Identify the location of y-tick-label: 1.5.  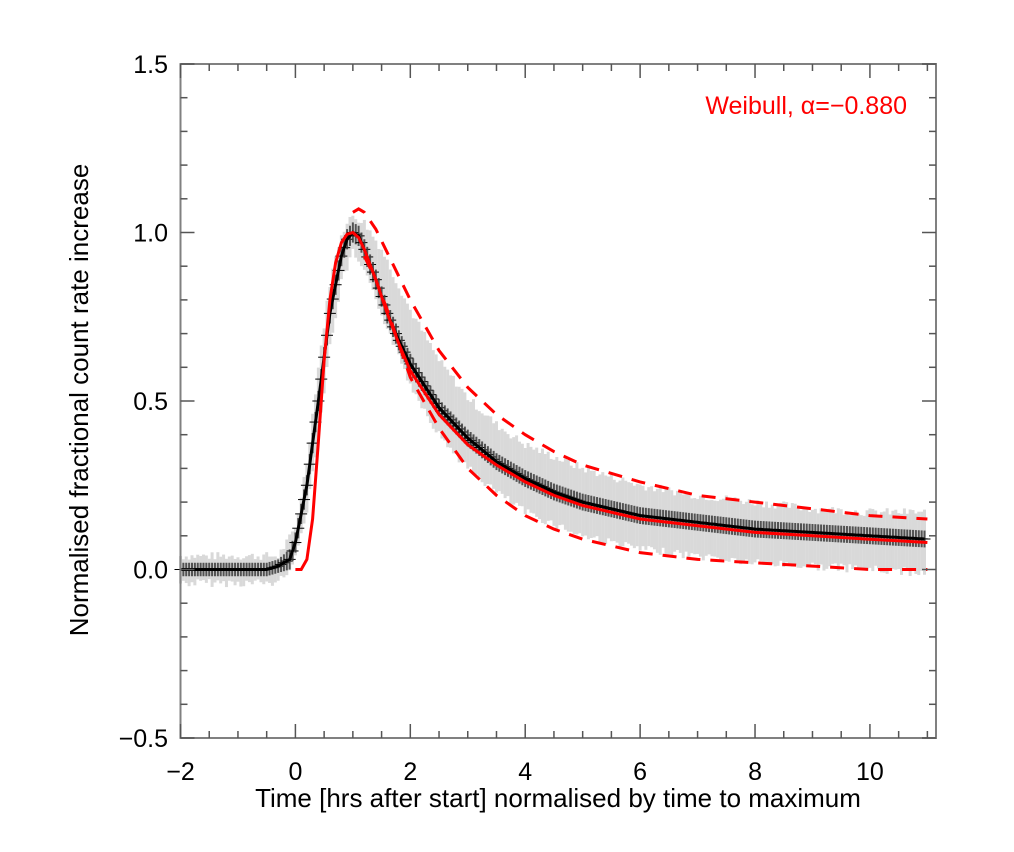
(150, 65).